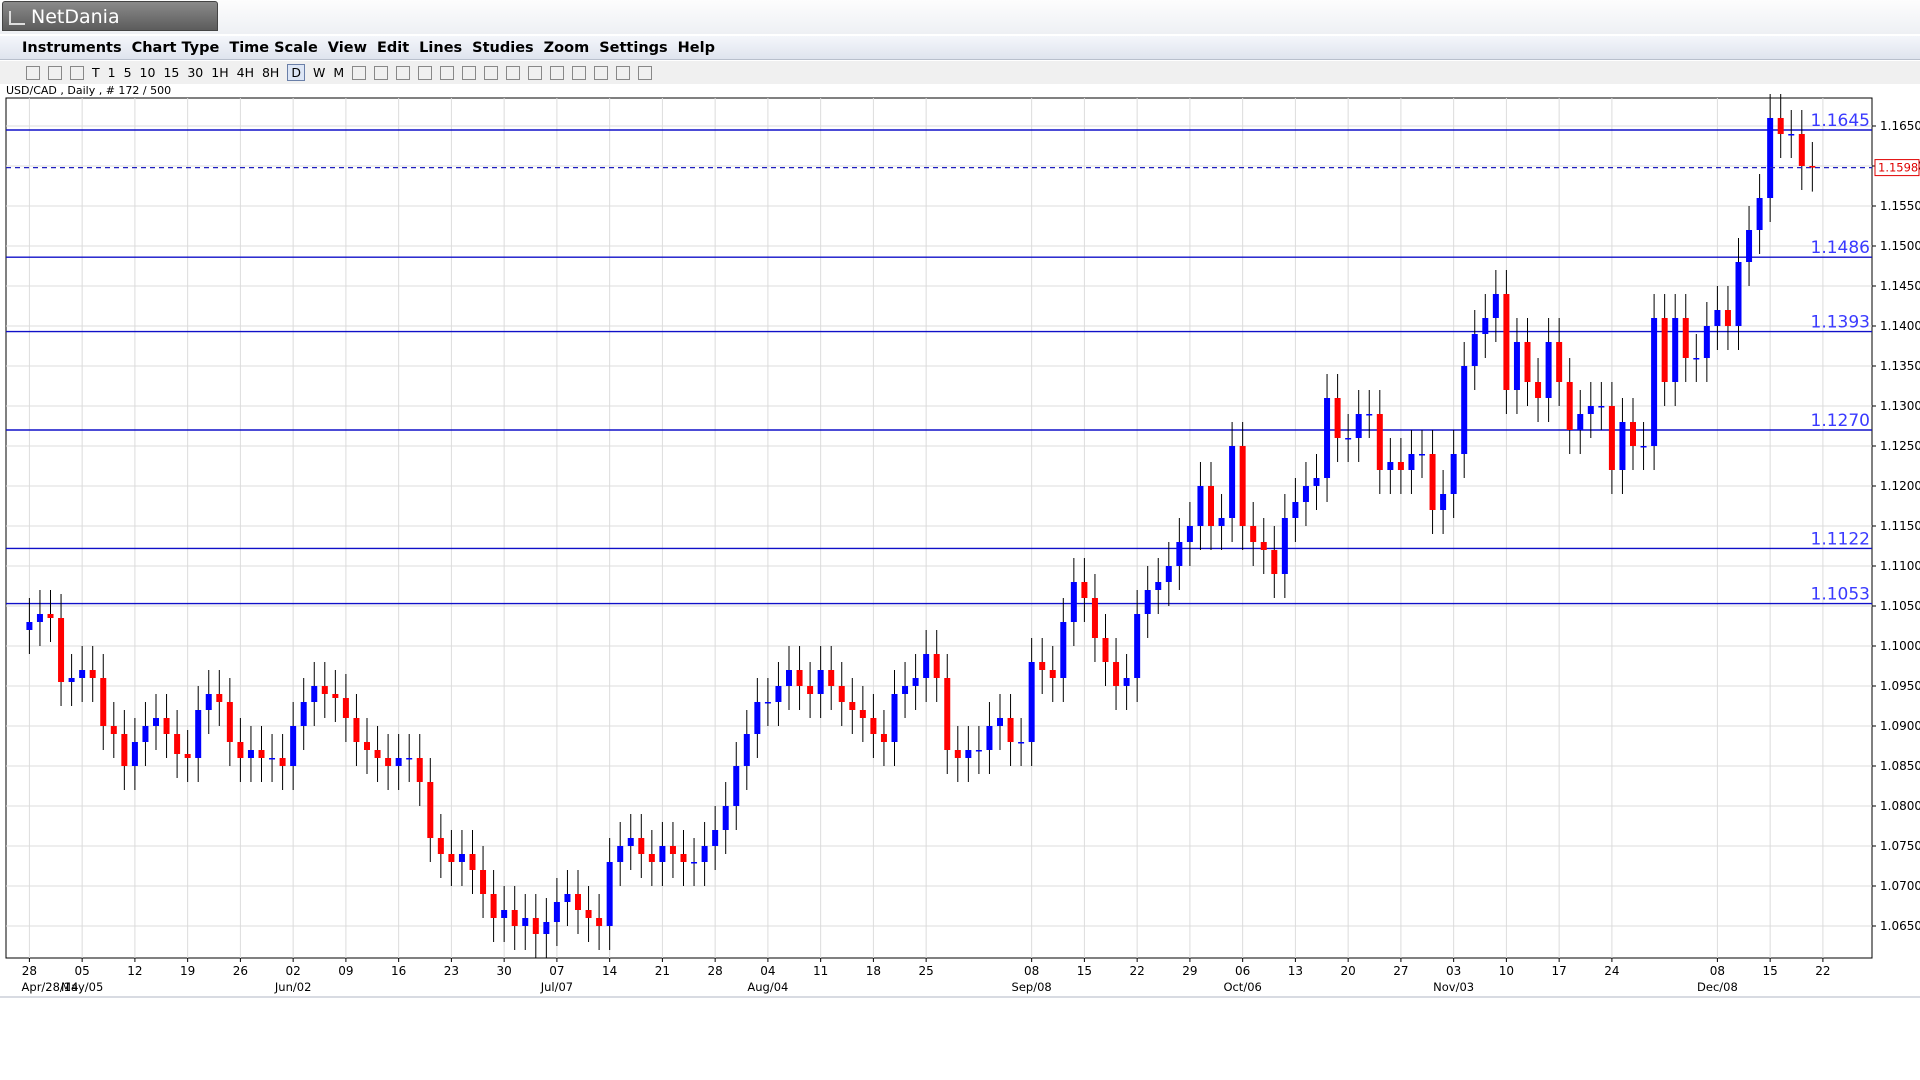 The height and width of the screenshot is (1080, 1920). I want to click on timescale-button: 1H, so click(220, 72).